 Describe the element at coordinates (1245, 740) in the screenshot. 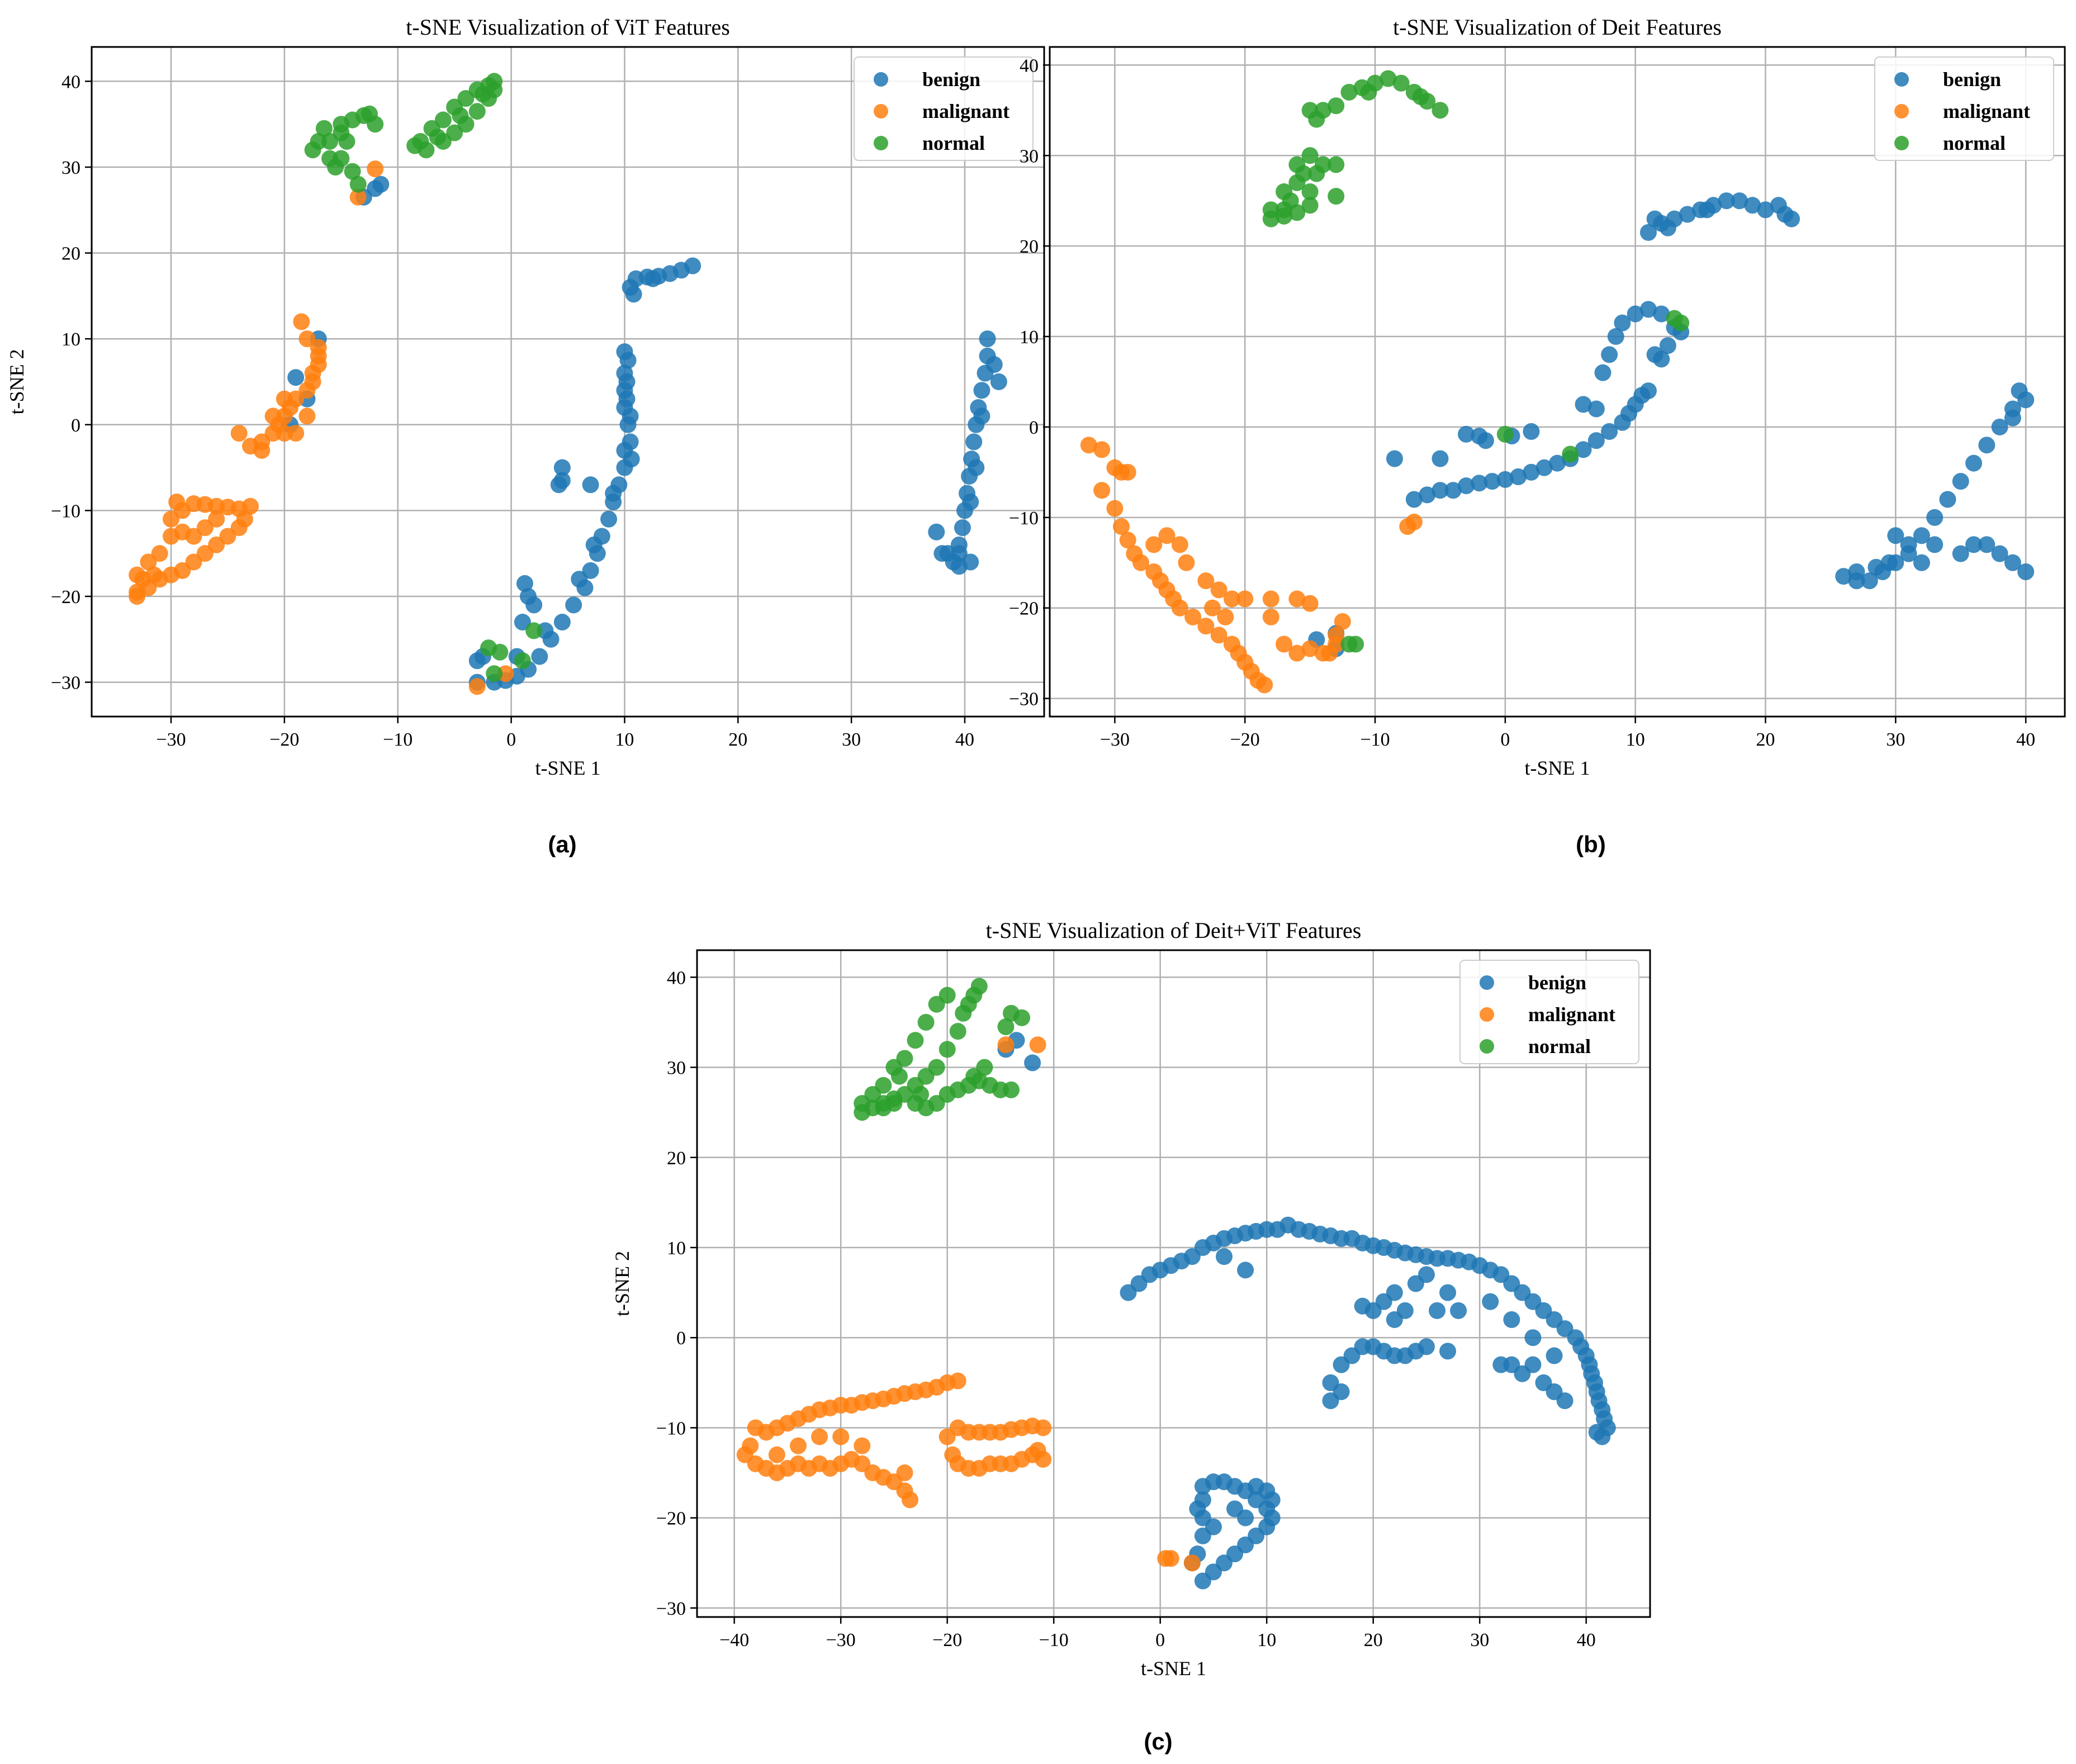

I see `x-tick-label: −20` at that location.